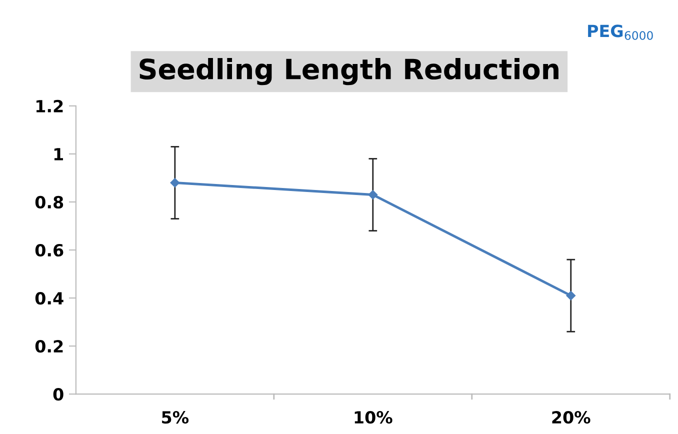 The width and height of the screenshot is (678, 434). Describe the element at coordinates (49, 202) in the screenshot. I see `y-tick-label: 0.8` at that location.